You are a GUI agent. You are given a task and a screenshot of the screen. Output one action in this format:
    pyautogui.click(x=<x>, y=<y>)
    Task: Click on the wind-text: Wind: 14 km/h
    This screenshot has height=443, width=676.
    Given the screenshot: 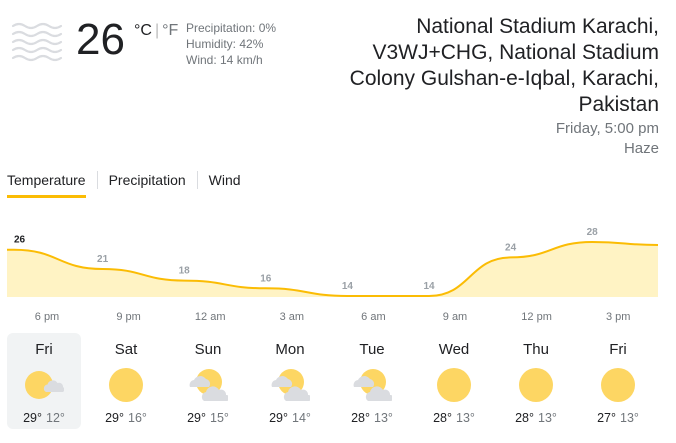 What is the action you would take?
    pyautogui.click(x=224, y=60)
    